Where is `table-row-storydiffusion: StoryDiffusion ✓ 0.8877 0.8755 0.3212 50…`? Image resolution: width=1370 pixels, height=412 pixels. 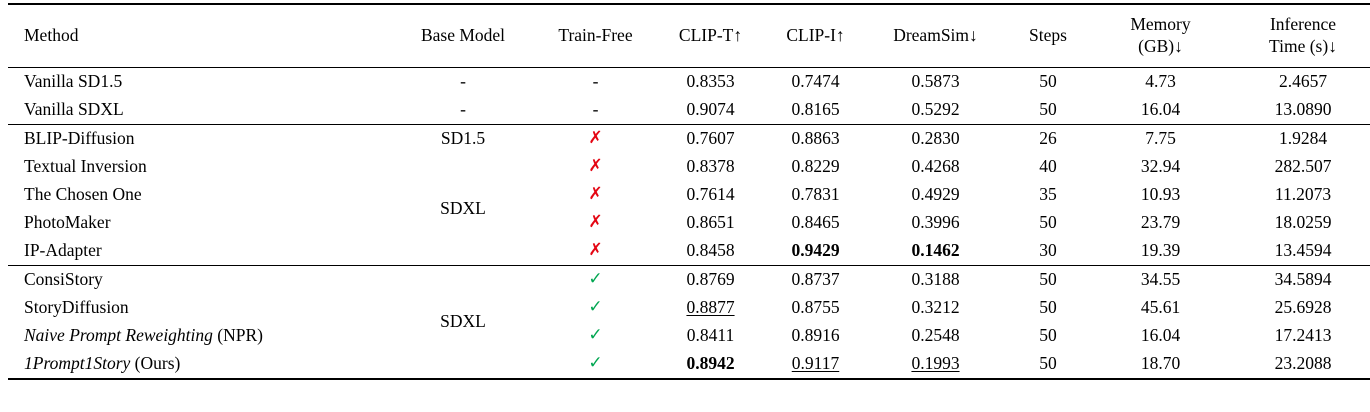
table-row-storydiffusion: StoryDiffusion ✓ 0.8877 0.8755 0.3212 50… is located at coordinates (689, 308).